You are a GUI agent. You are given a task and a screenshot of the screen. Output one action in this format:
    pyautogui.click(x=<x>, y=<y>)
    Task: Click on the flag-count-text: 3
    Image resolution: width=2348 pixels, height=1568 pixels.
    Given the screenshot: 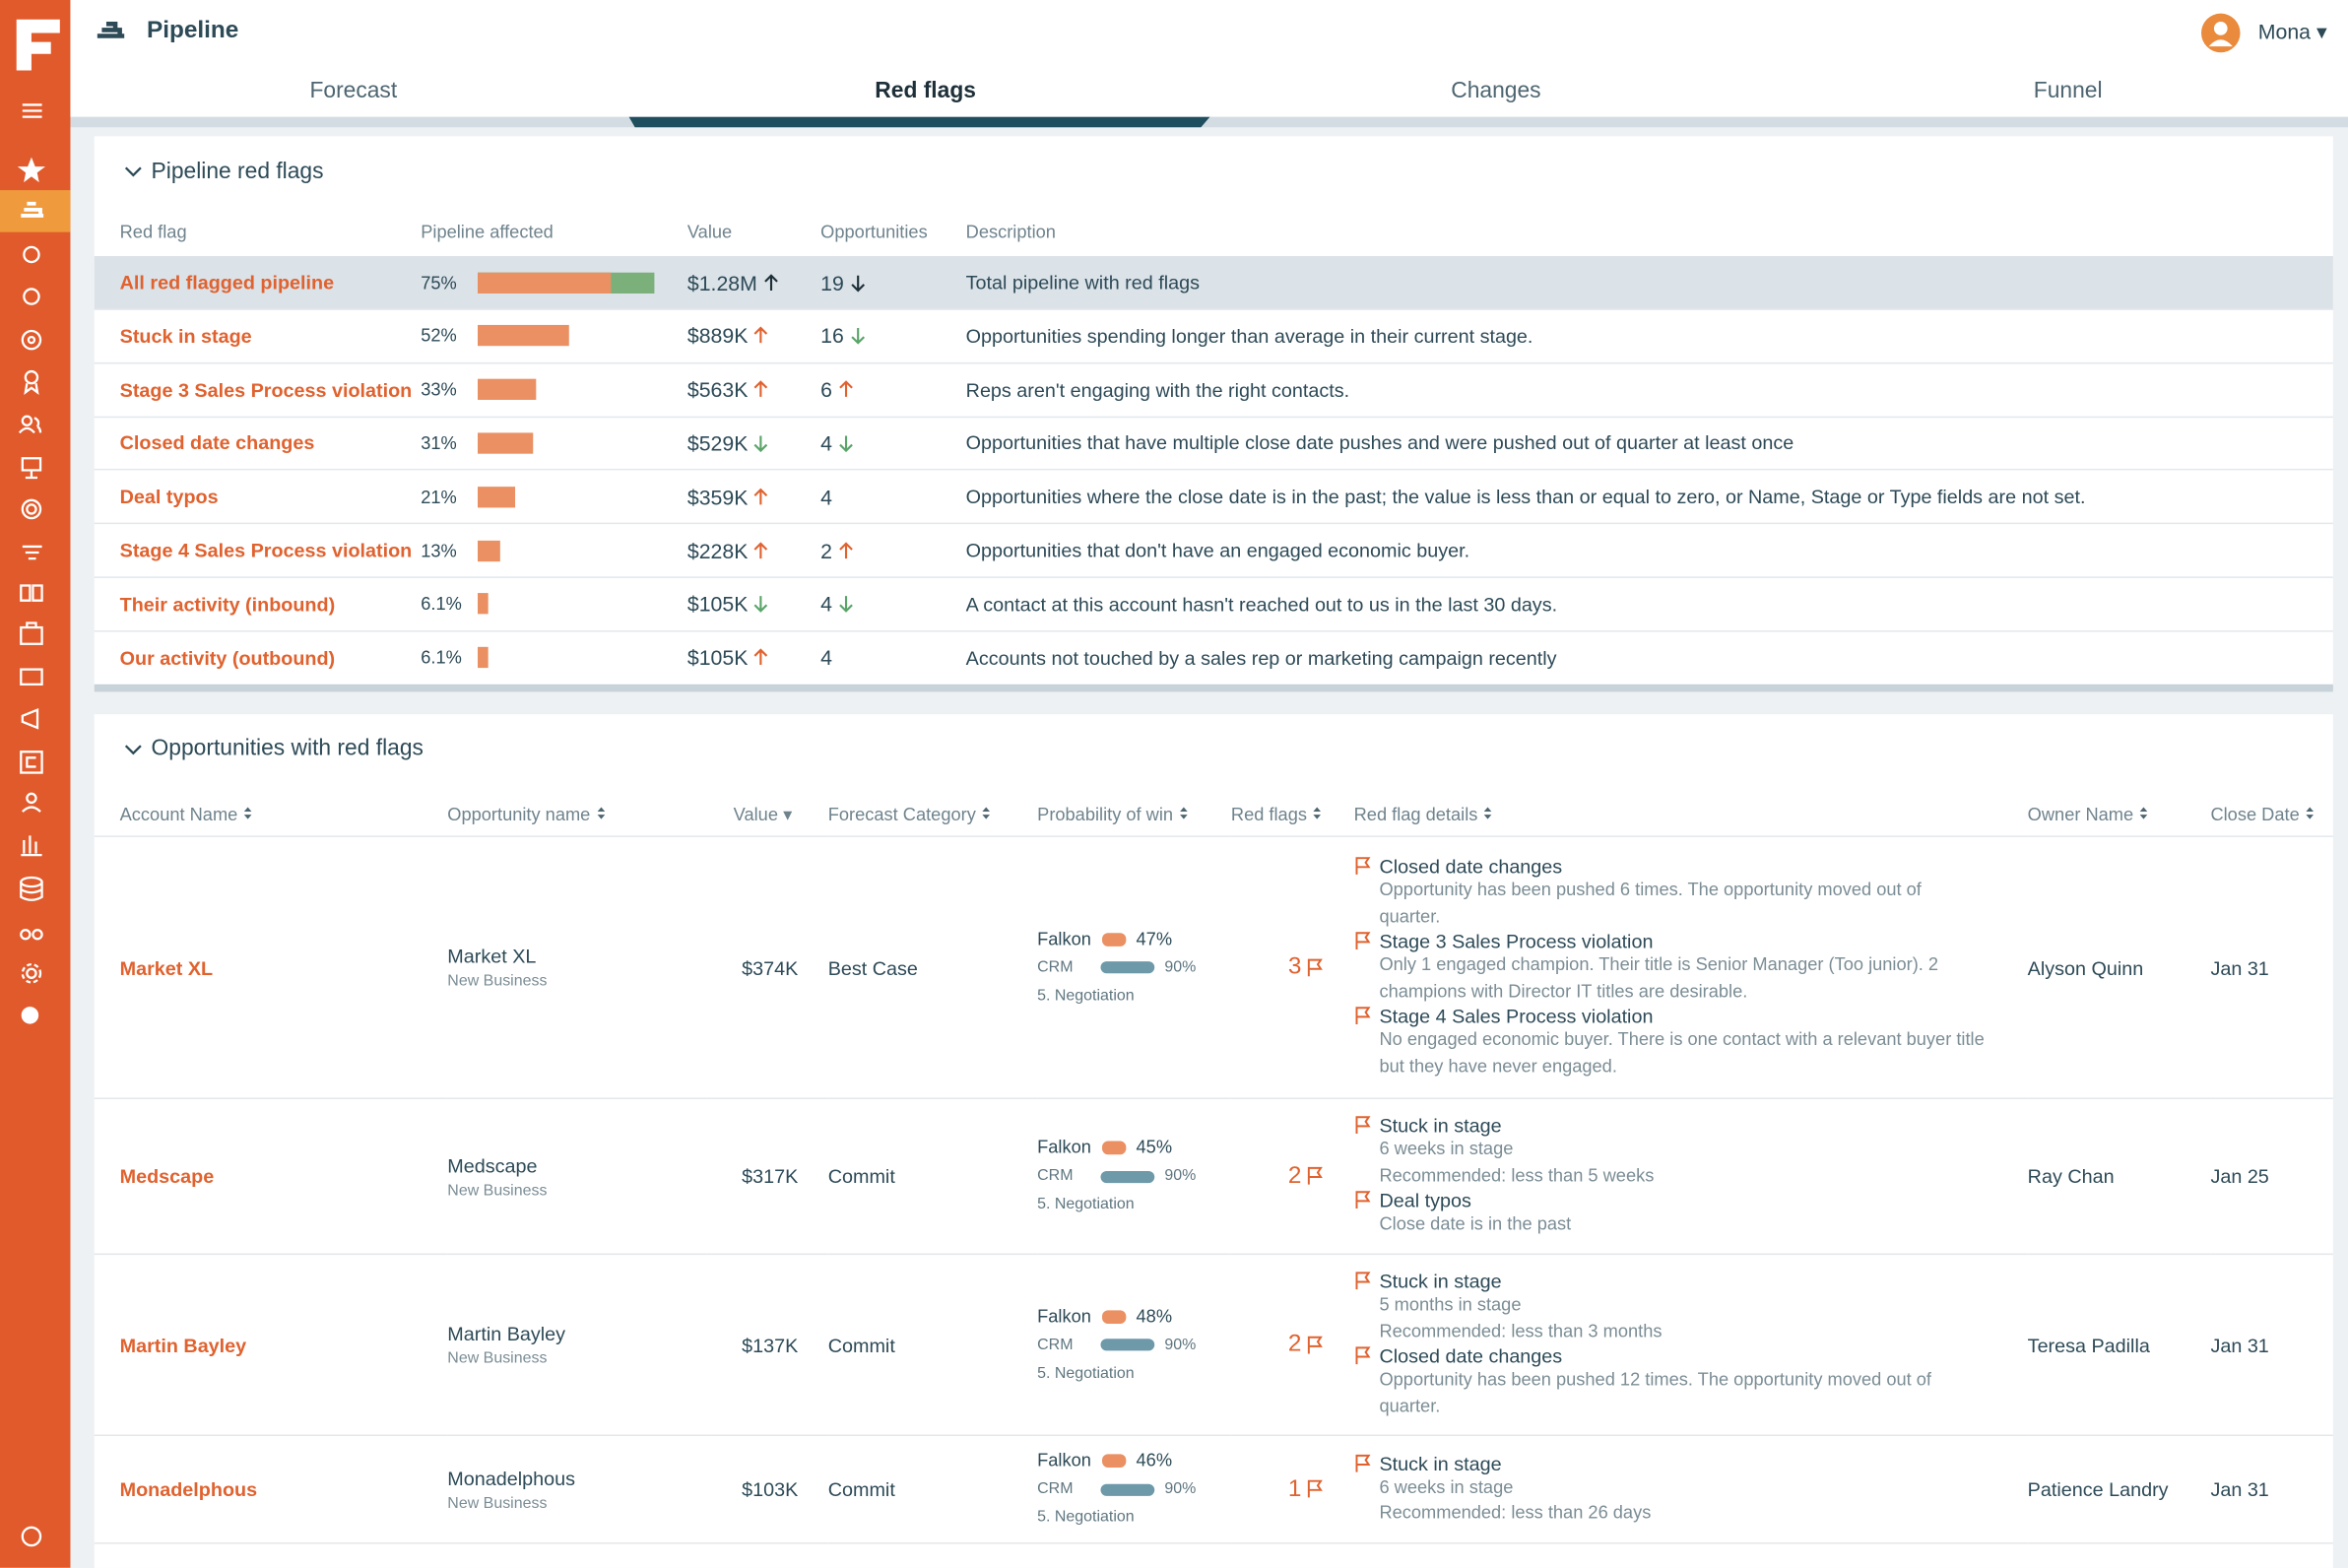 What is the action you would take?
    pyautogui.click(x=1294, y=967)
    